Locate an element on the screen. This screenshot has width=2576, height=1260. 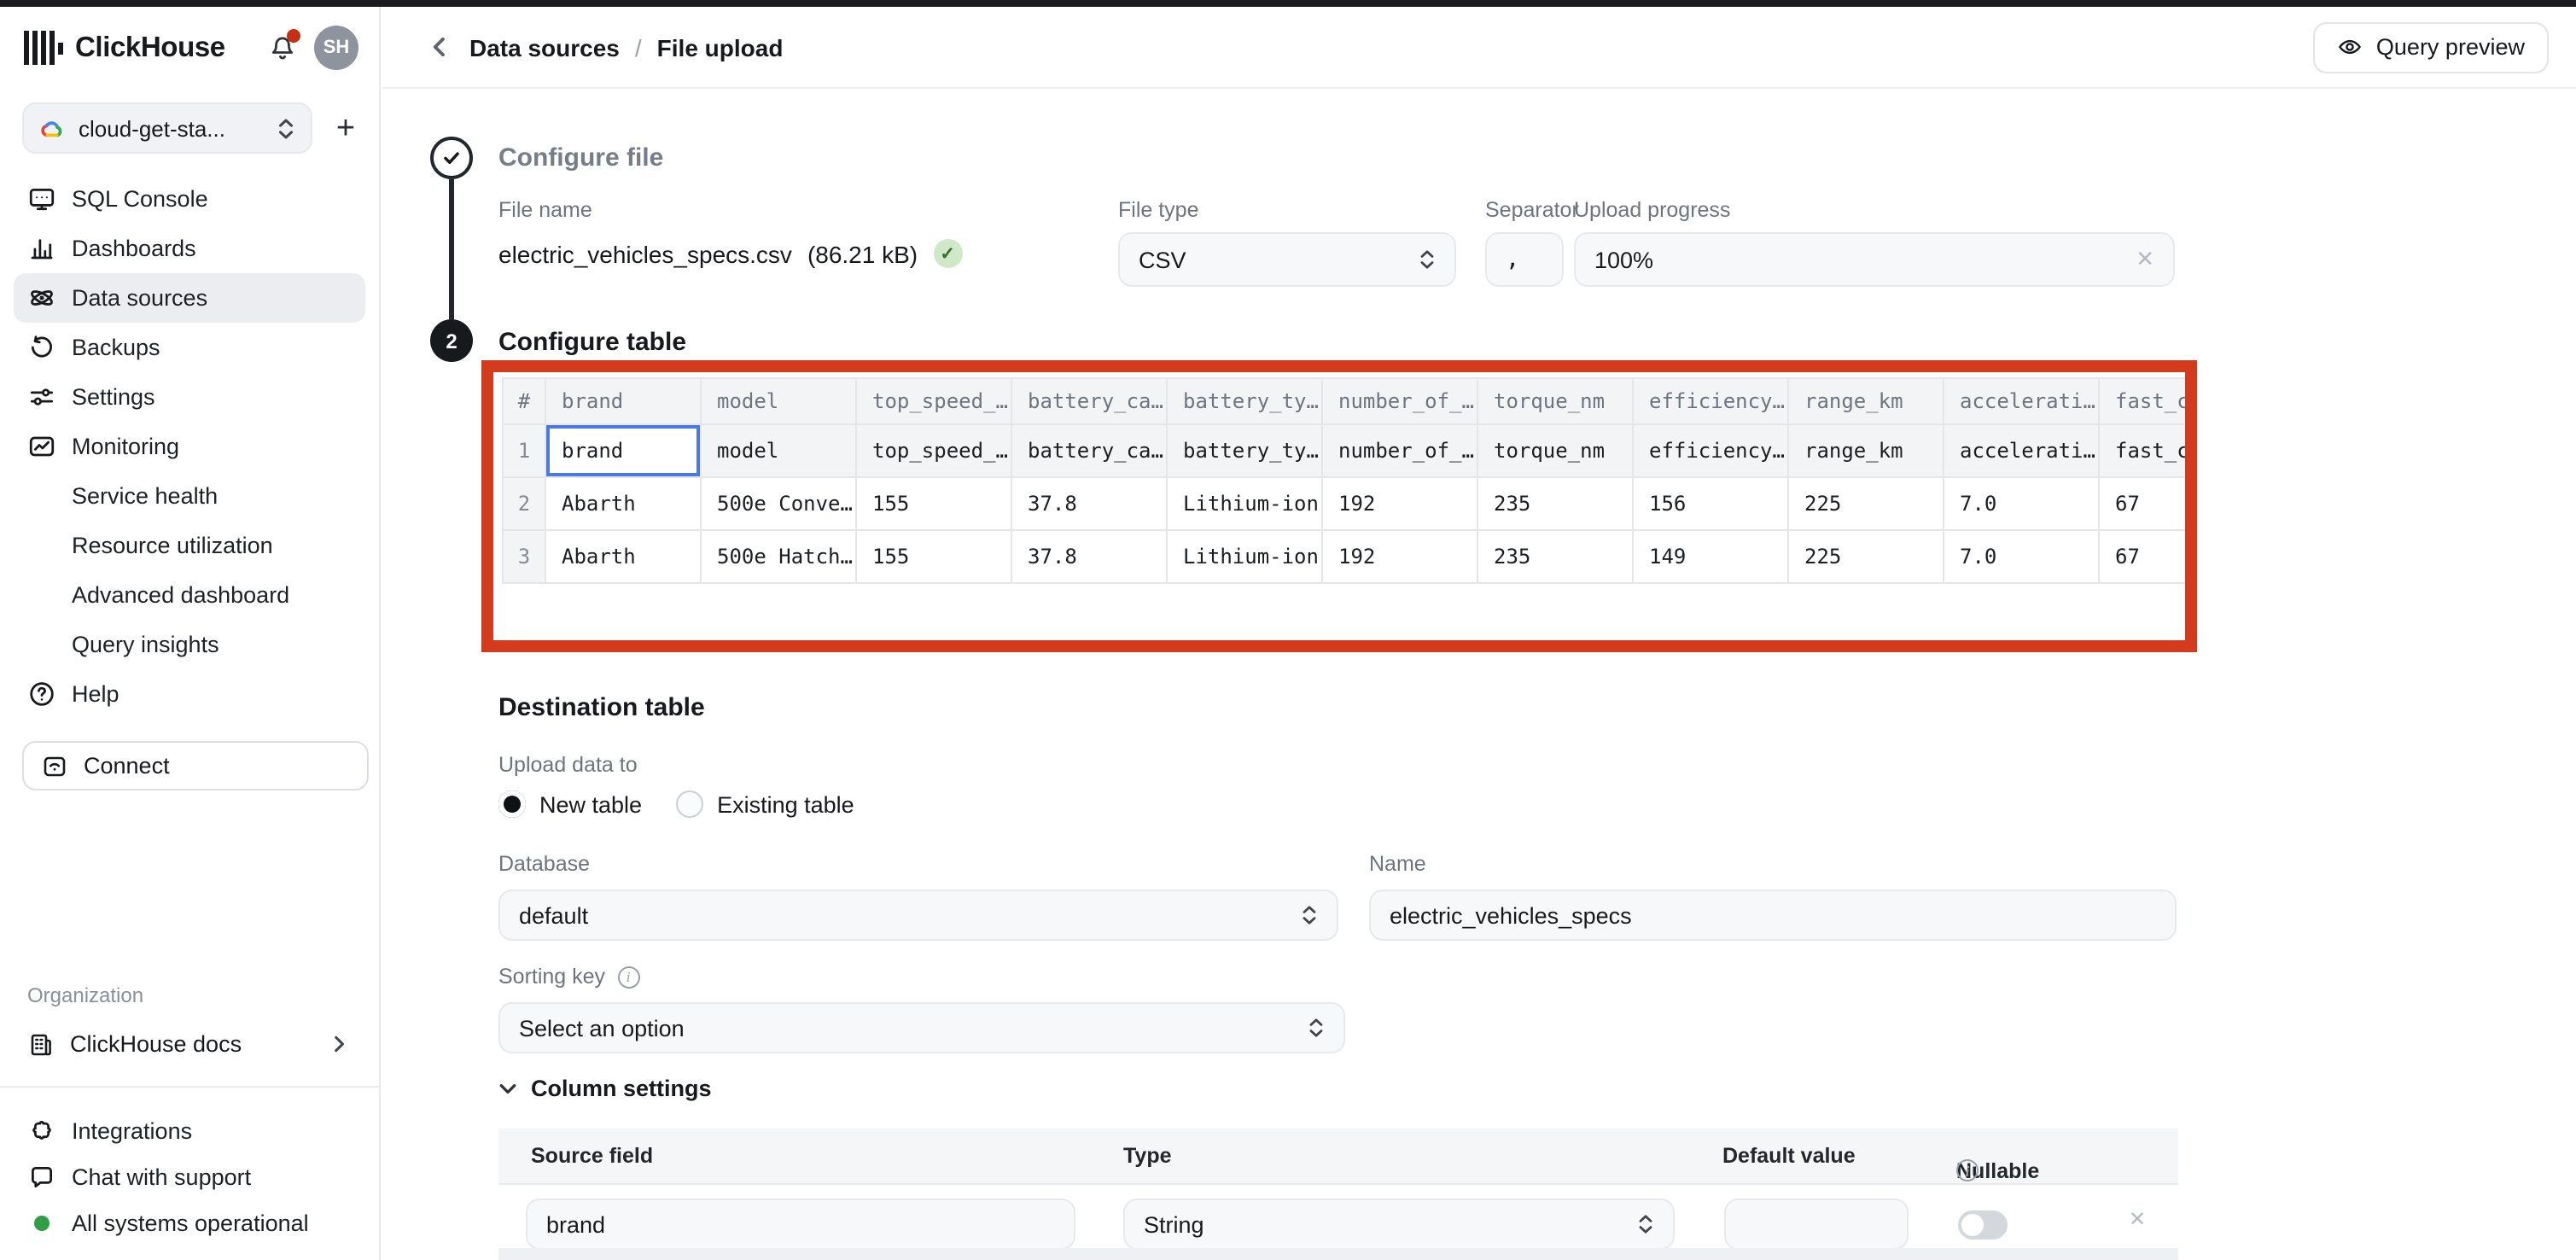
sidebar-item-query-insights: Query insights is located at coordinates (189, 644).